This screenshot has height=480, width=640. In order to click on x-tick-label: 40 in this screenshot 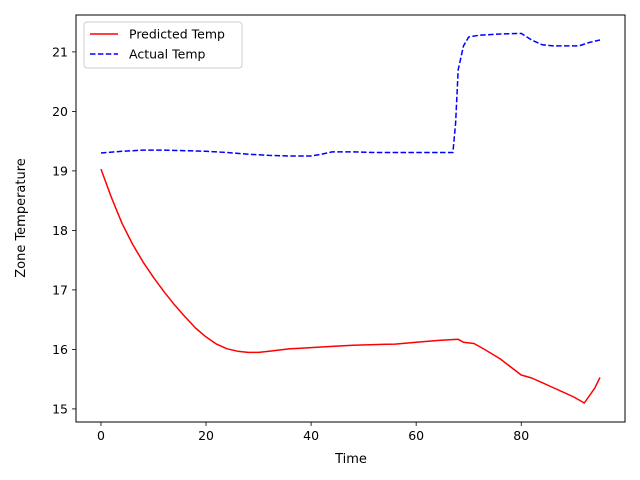, I will do `click(311, 435)`.